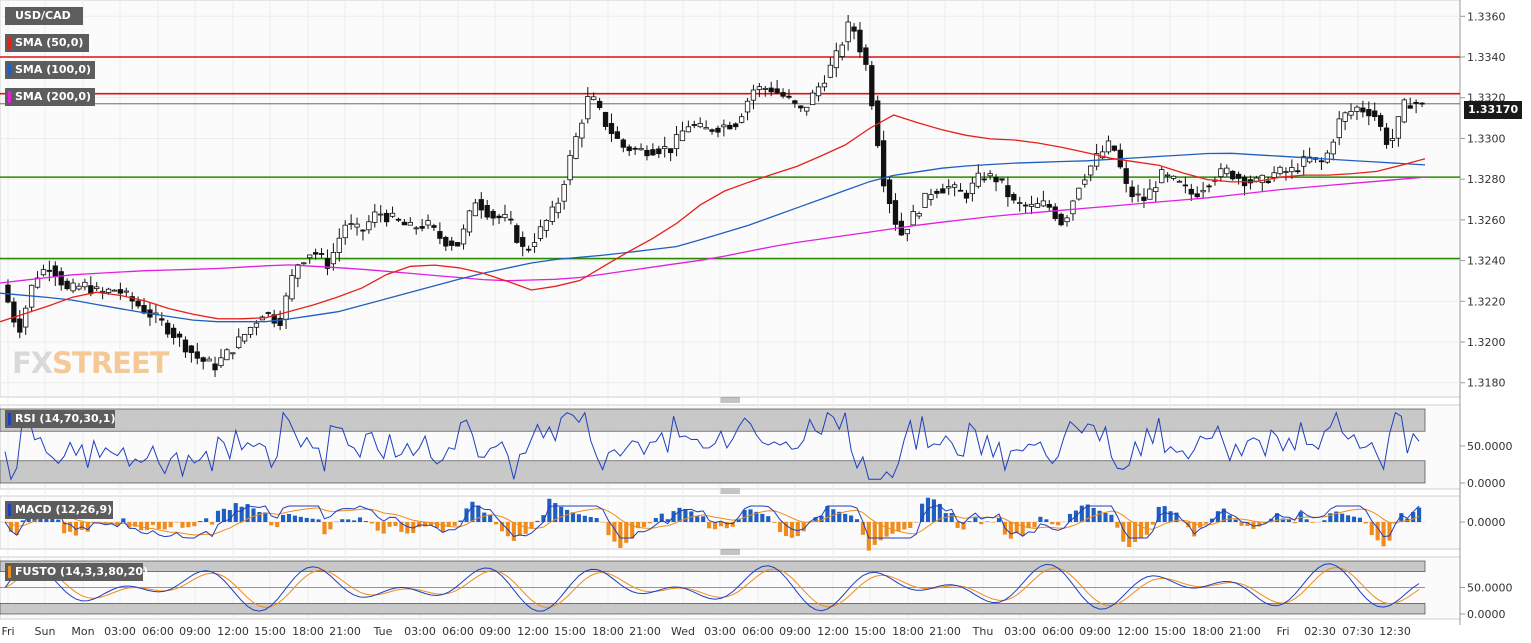  I want to click on x-tick-2: Mon, so click(82, 631).